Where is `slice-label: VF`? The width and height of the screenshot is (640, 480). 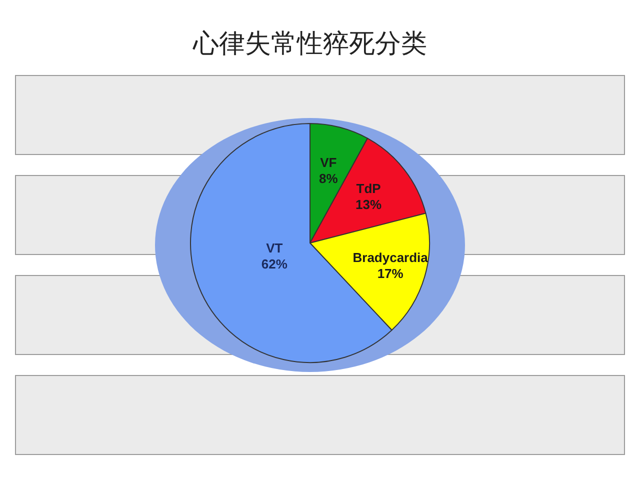
slice-label: VF is located at coordinates (328, 162).